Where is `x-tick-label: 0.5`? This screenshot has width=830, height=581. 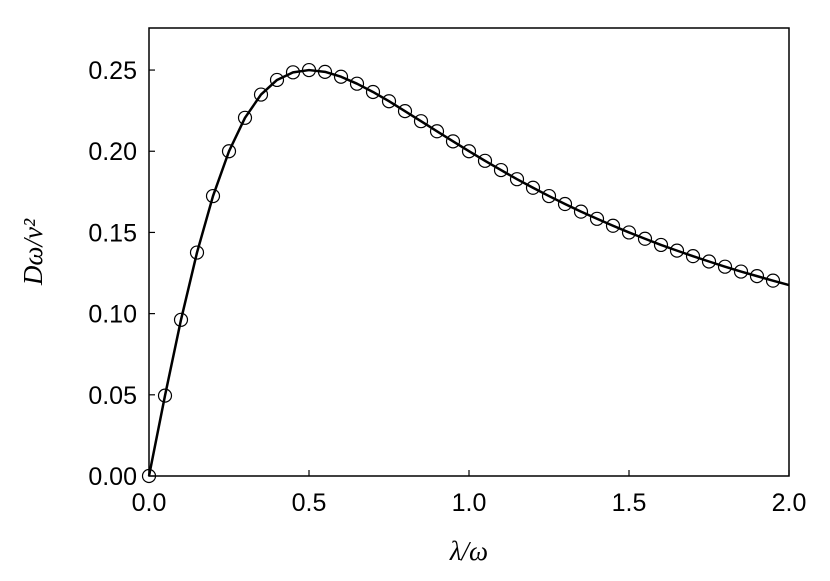 x-tick-label: 0.5 is located at coordinates (309, 503).